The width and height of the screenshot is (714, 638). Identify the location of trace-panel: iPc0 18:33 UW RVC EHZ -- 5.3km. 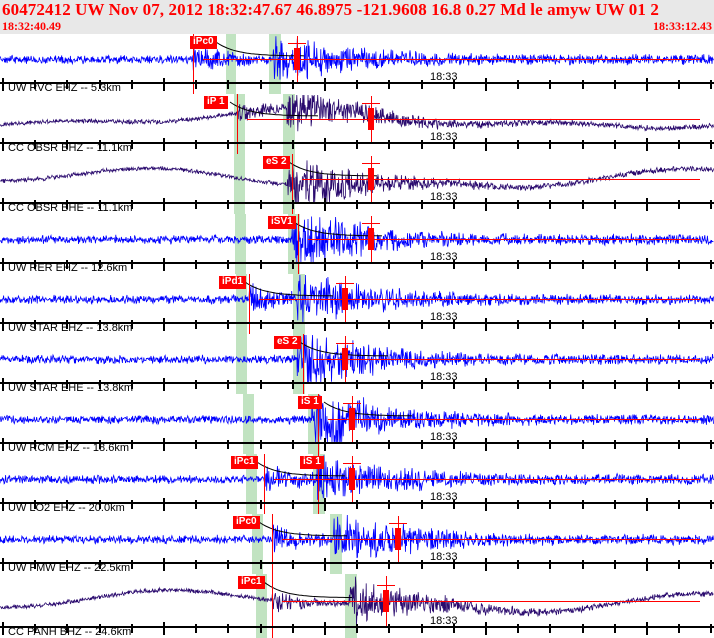
(357, 64).